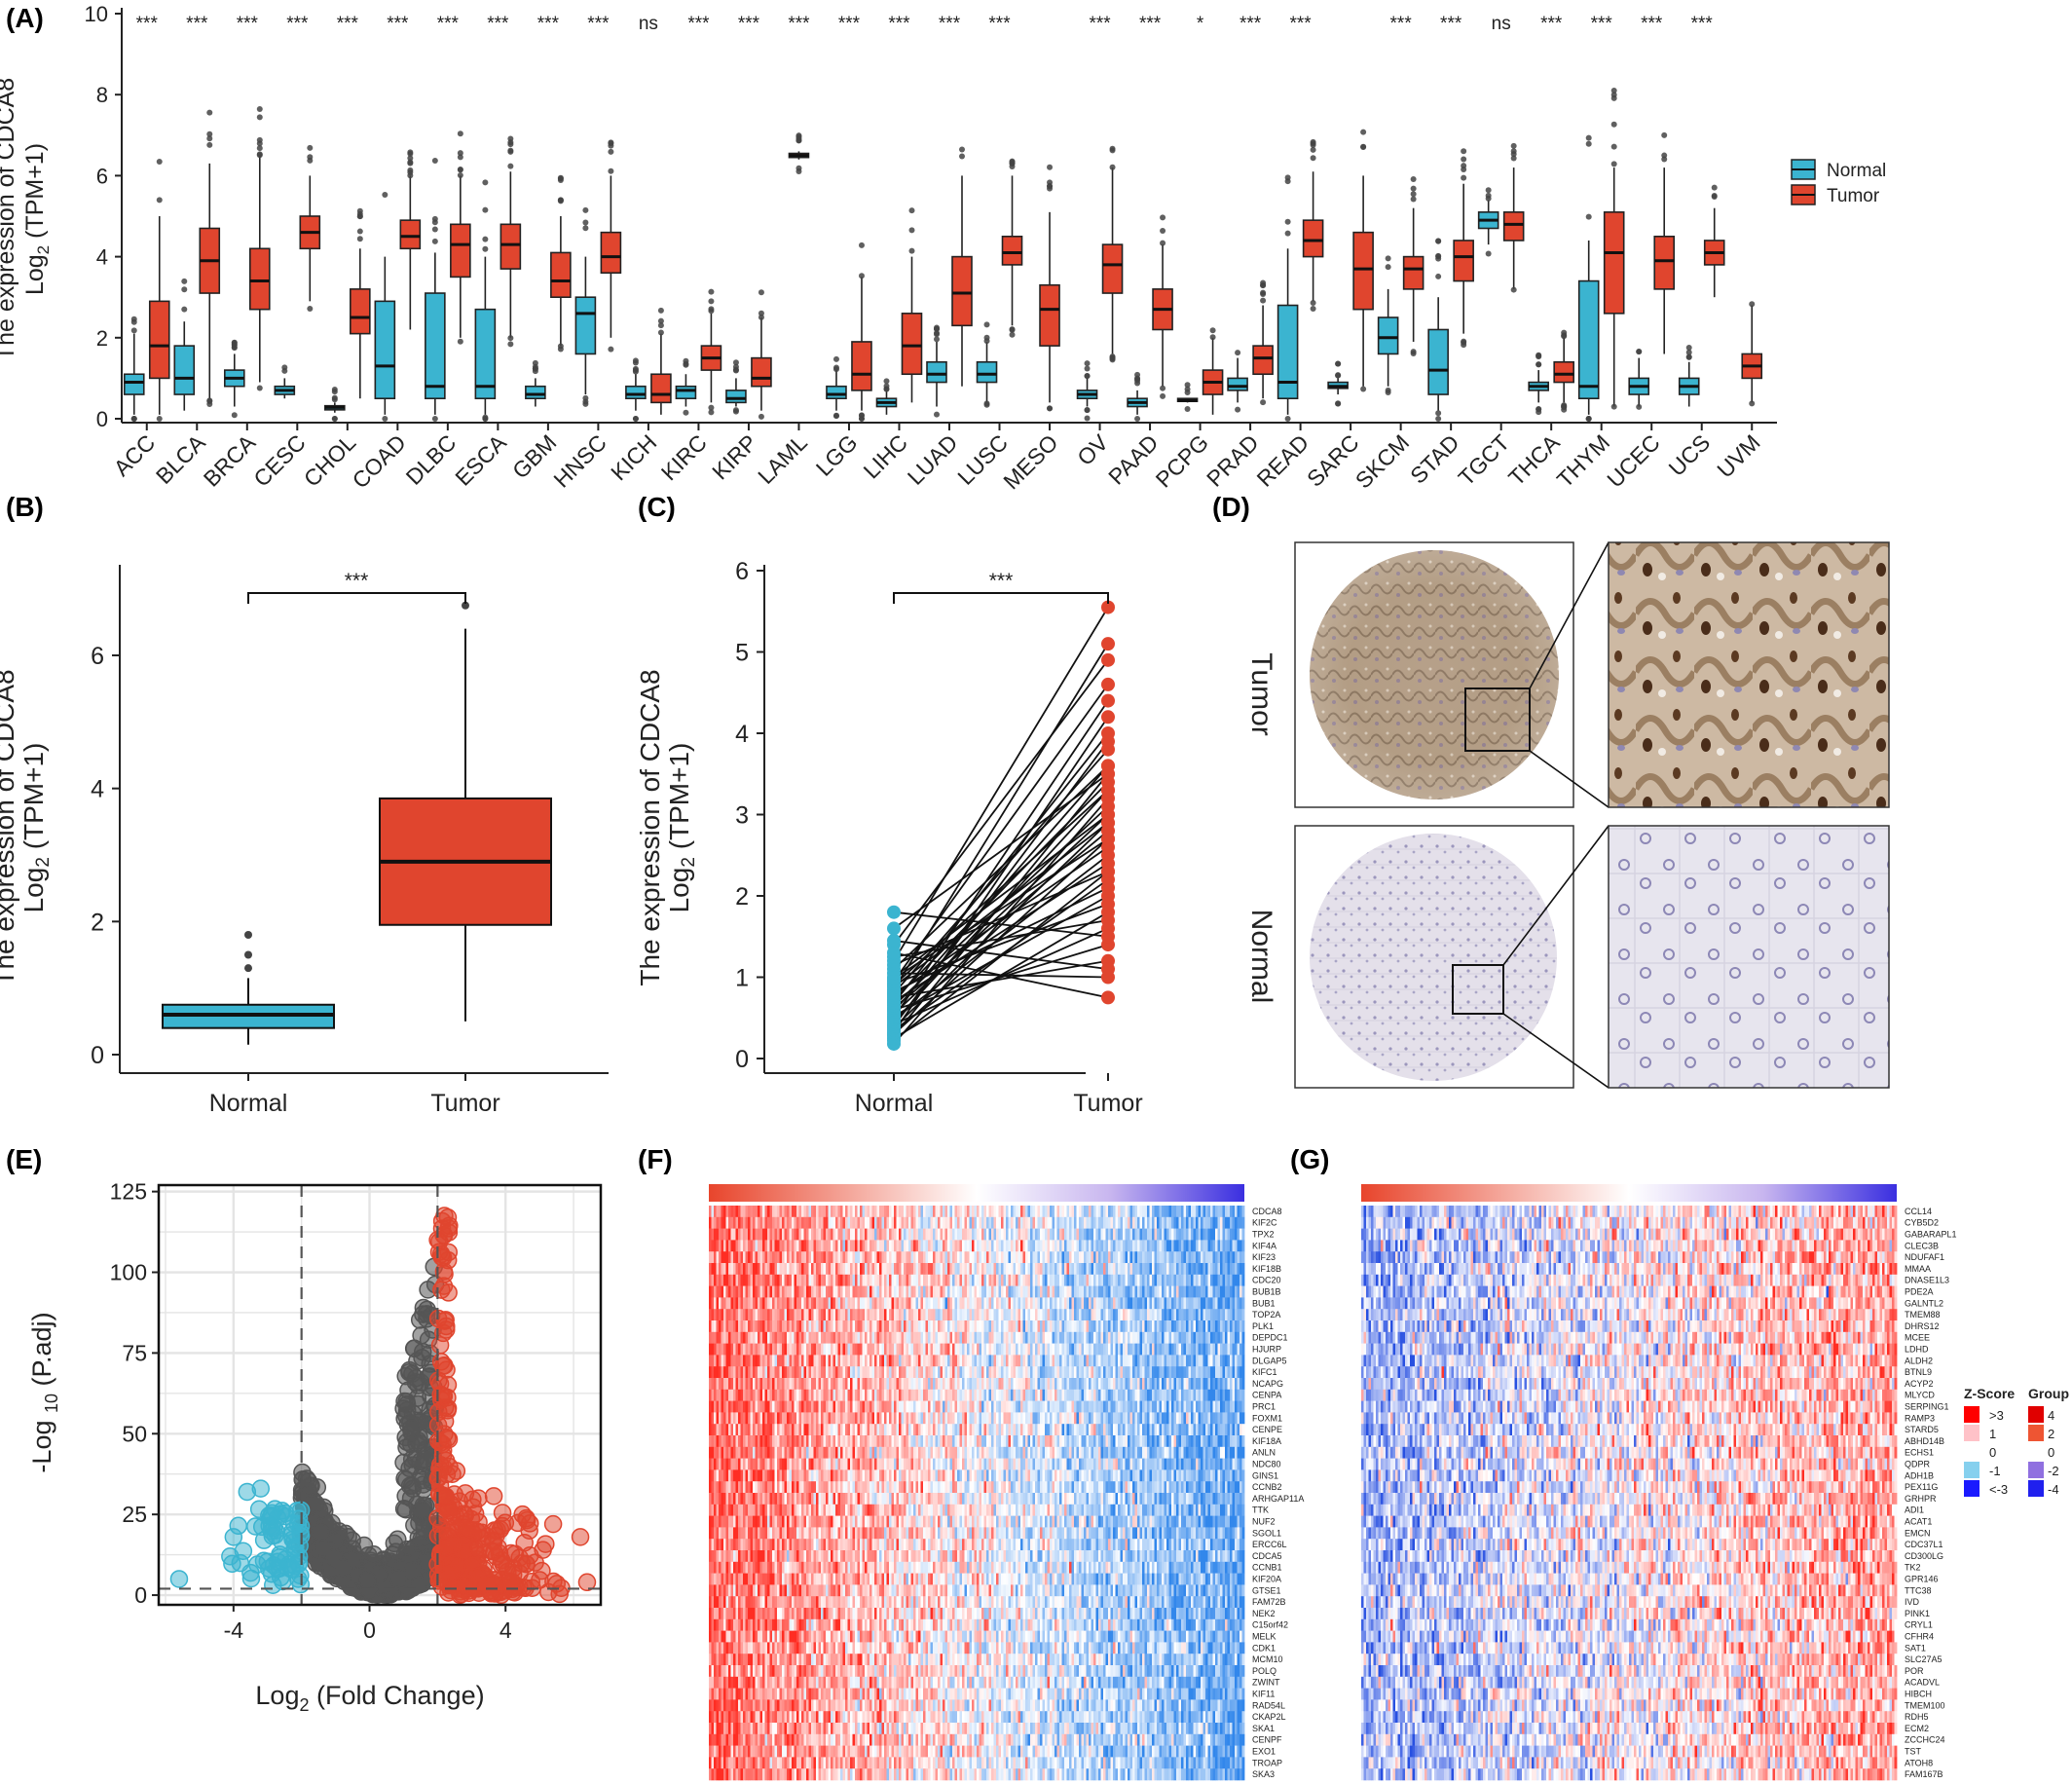 The width and height of the screenshot is (2072, 1784). Describe the element at coordinates (180, 459) in the screenshot. I see `x-tick-label: BLCA` at that location.